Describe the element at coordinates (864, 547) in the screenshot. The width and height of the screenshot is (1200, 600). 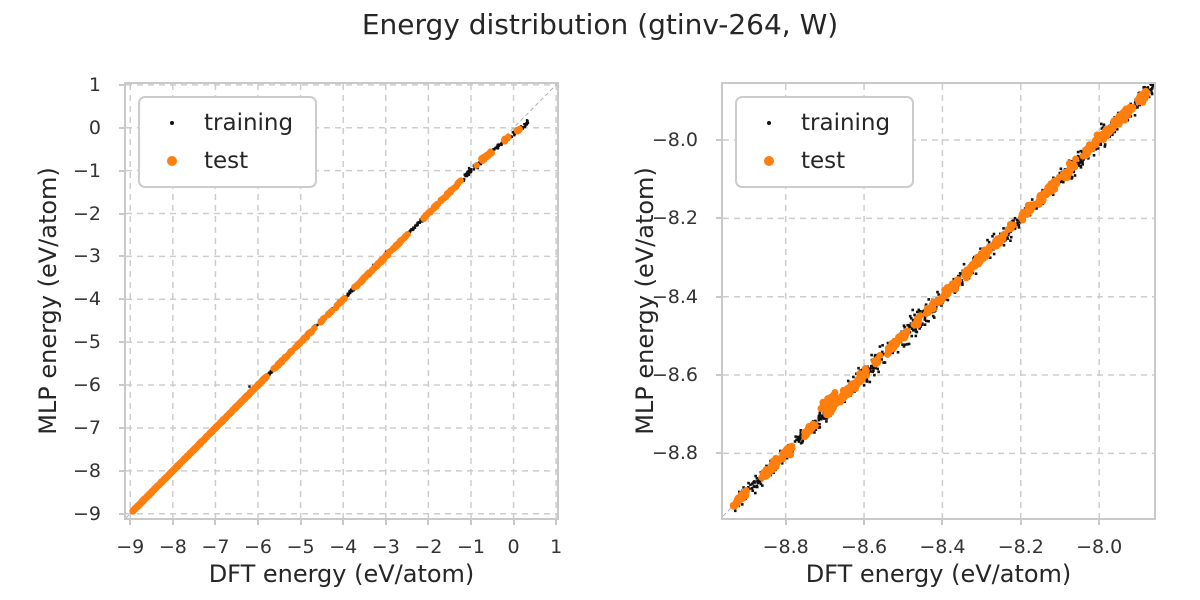
I see `x-tick-label: −8.6` at that location.